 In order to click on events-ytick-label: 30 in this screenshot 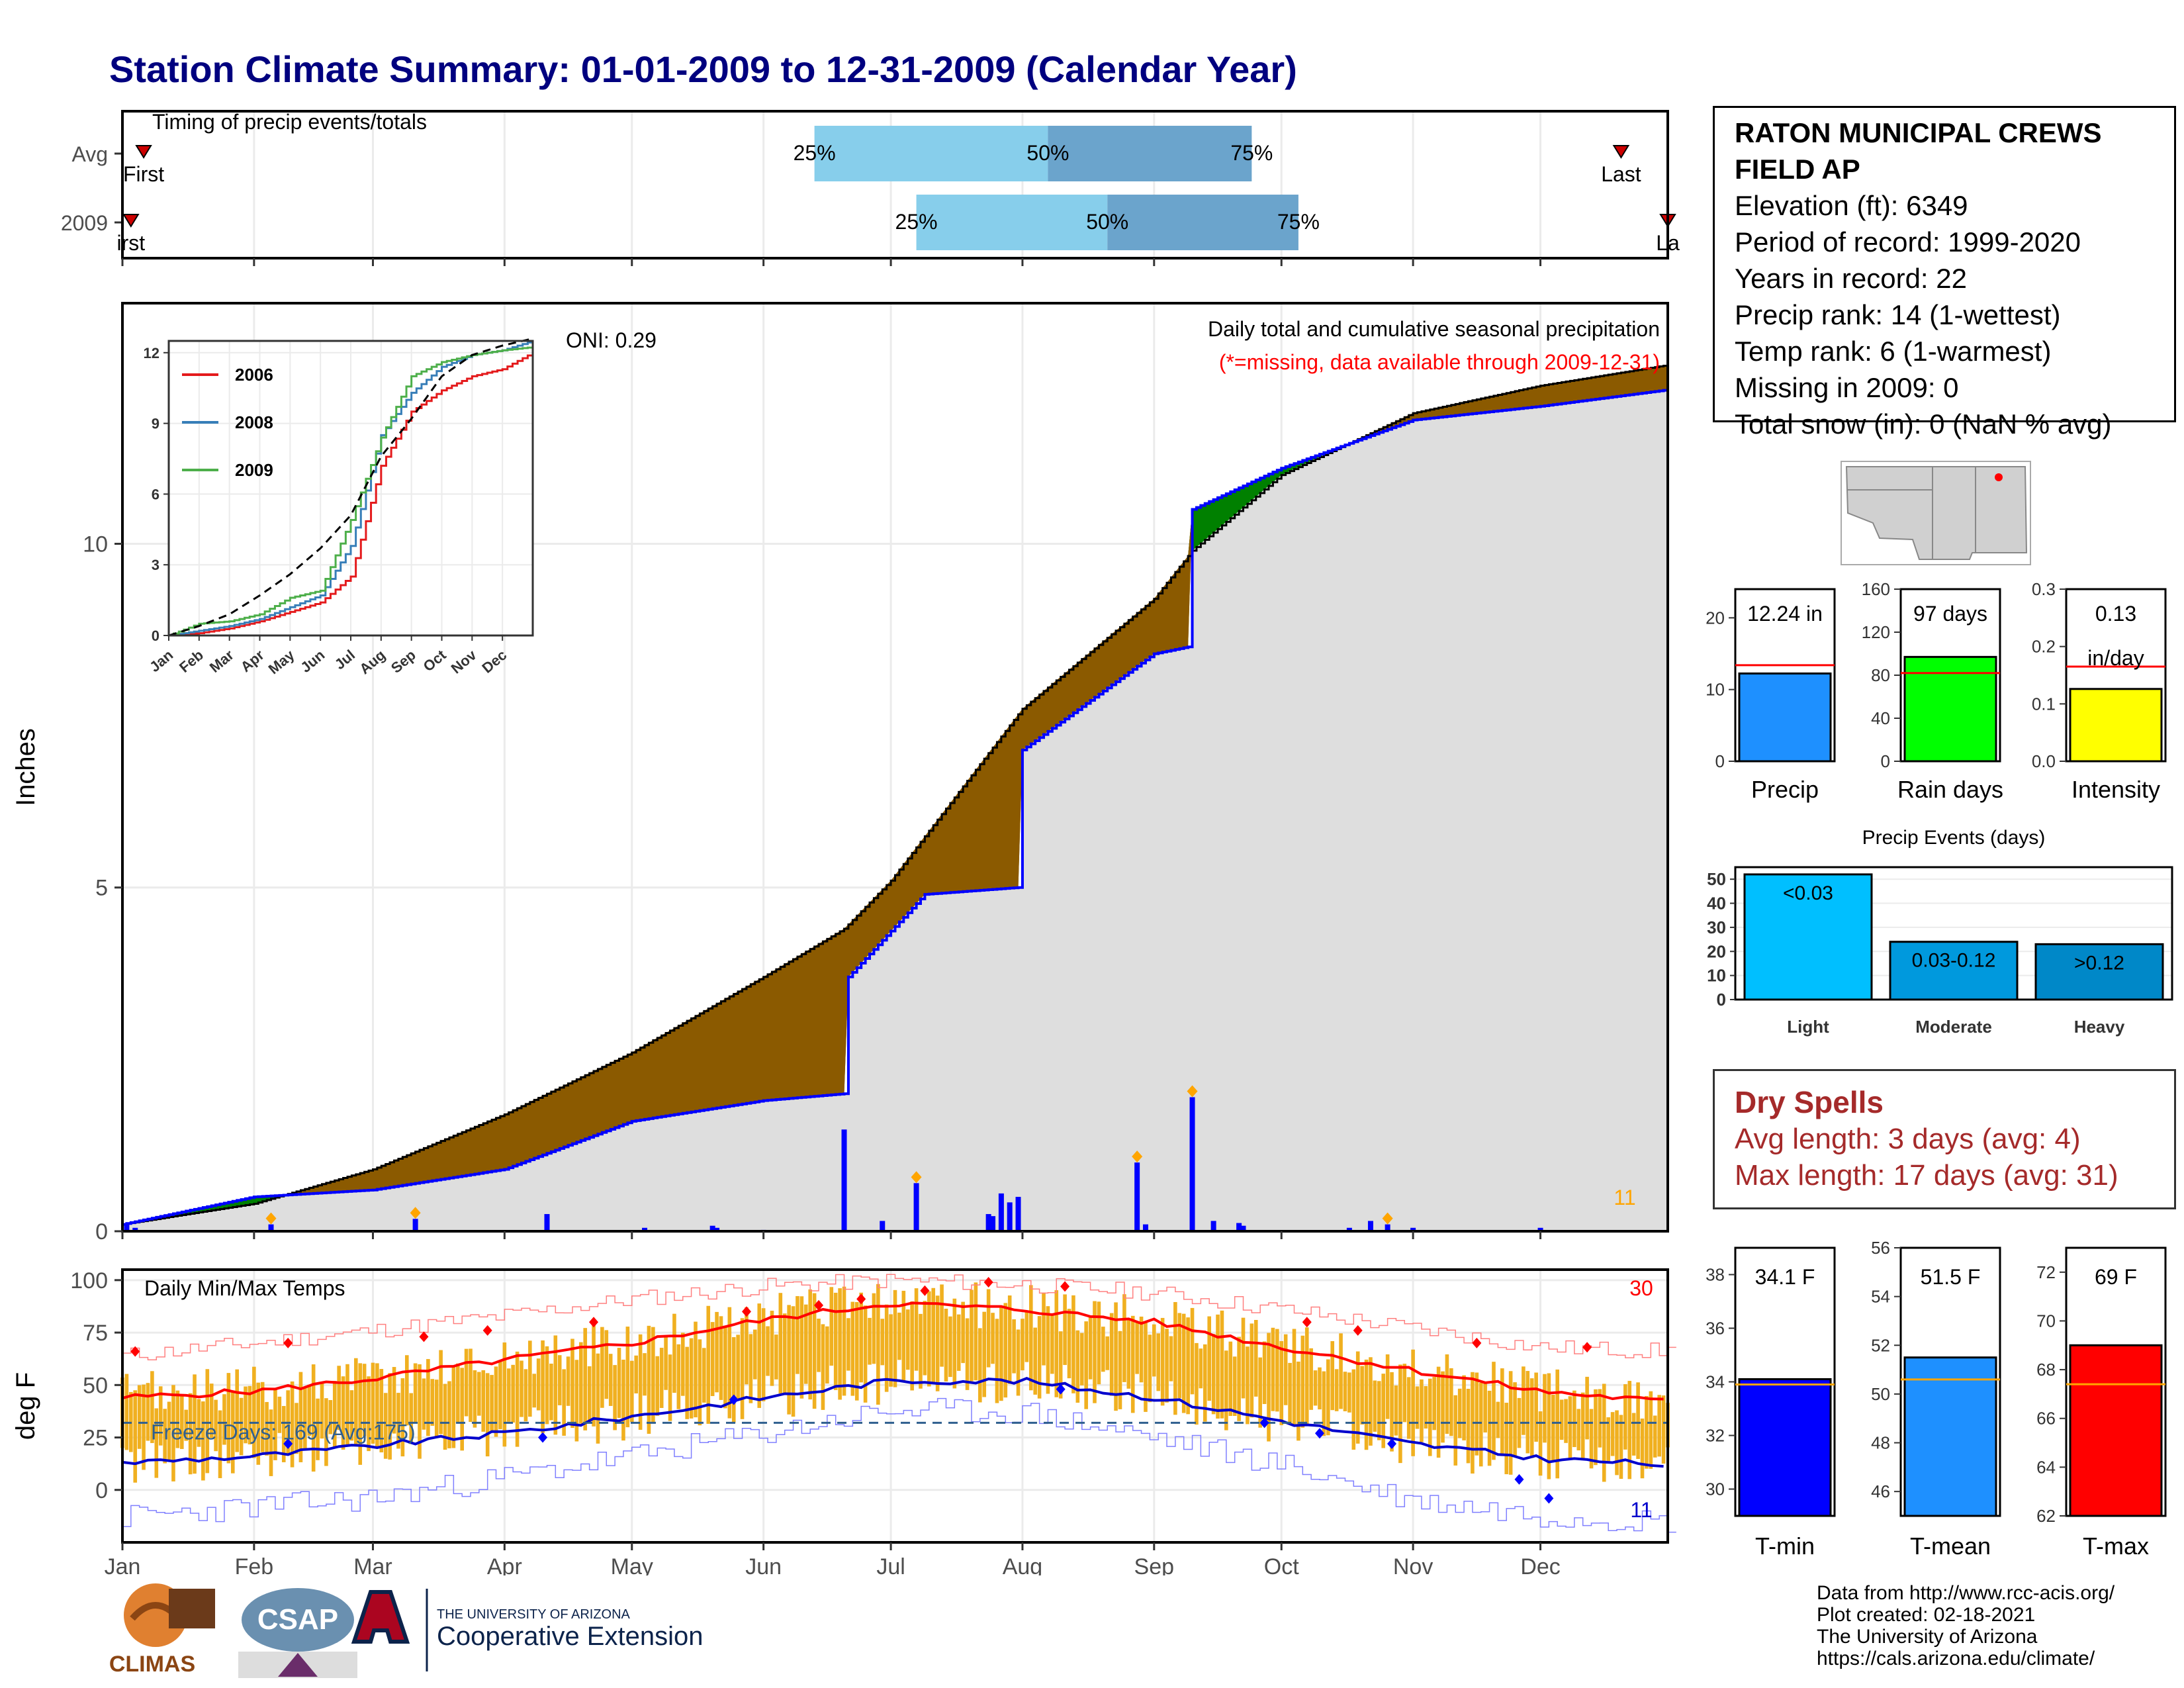, I will do `click(1716, 927)`.